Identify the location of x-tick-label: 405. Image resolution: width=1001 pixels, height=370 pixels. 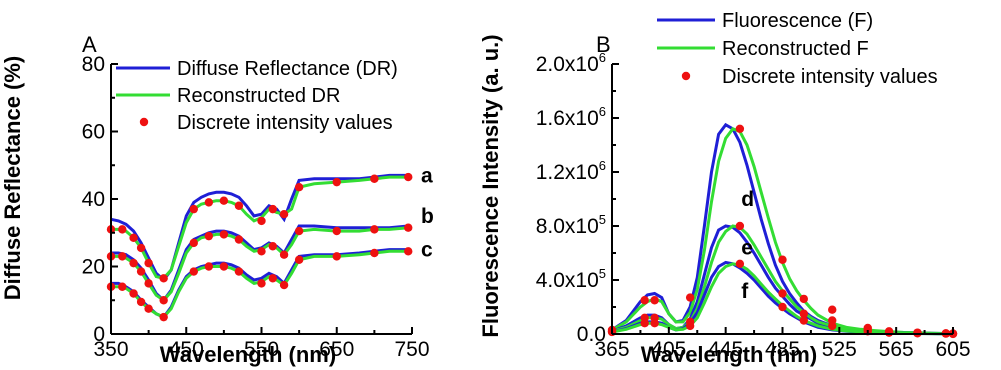
(668, 349).